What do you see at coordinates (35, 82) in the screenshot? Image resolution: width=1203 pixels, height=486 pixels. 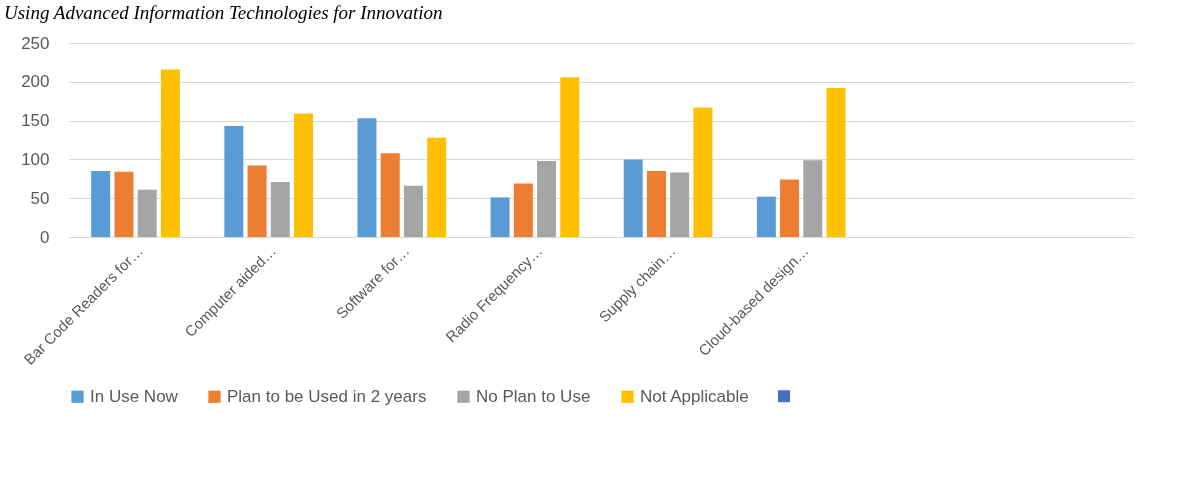 I see `y-tick-label: 200` at bounding box center [35, 82].